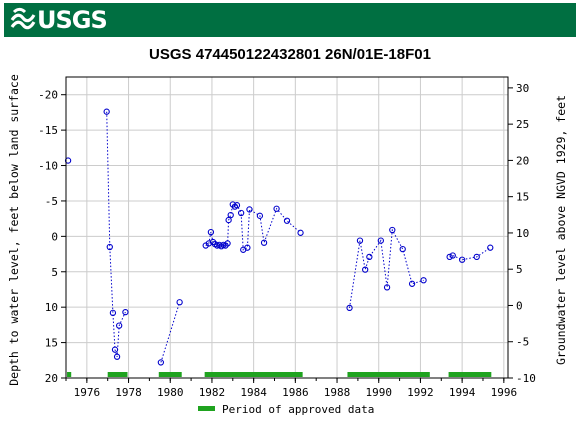  Describe the element at coordinates (170, 392) in the screenshot. I see `x-tick-label: 1980` at that location.